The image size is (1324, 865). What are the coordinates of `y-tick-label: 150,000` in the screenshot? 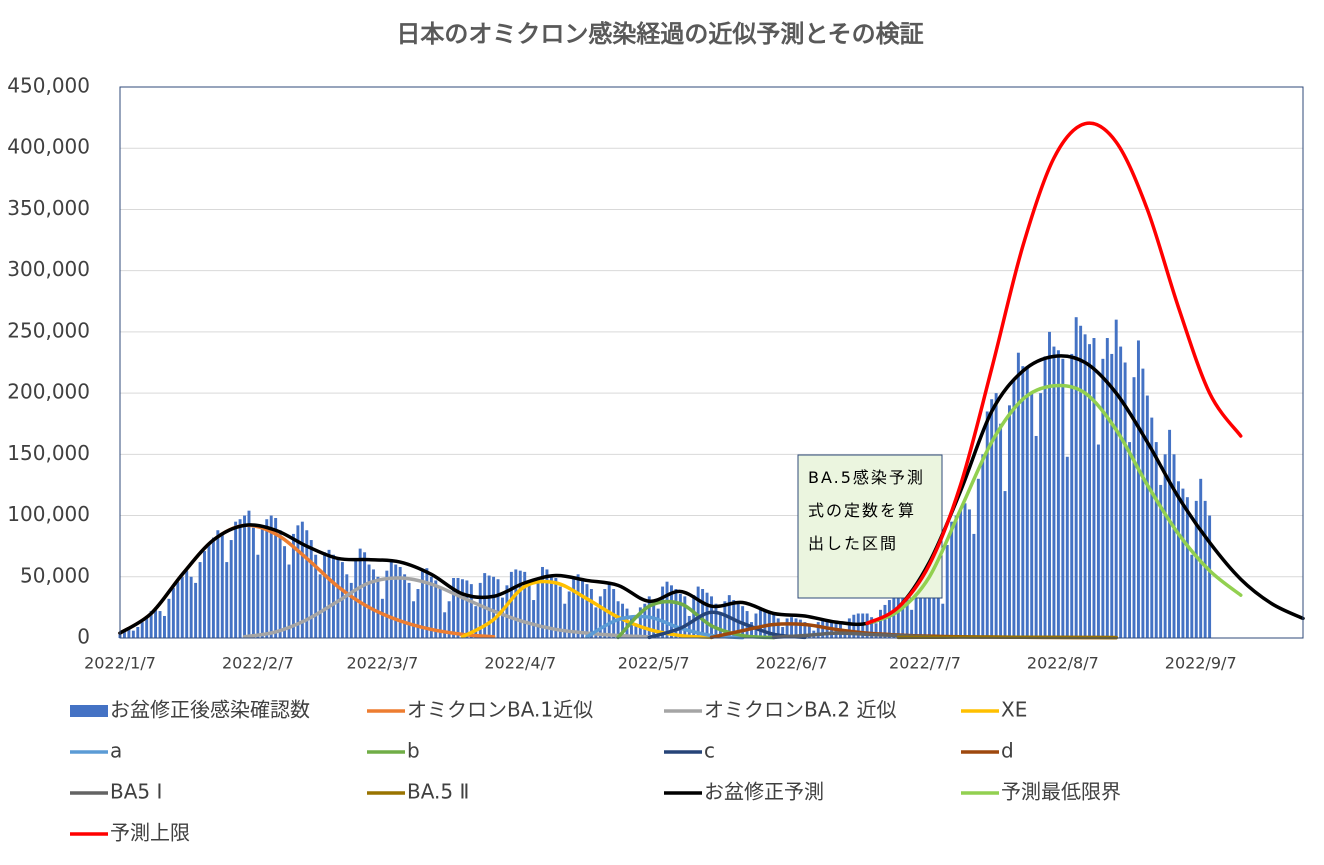 It's located at (48, 453).